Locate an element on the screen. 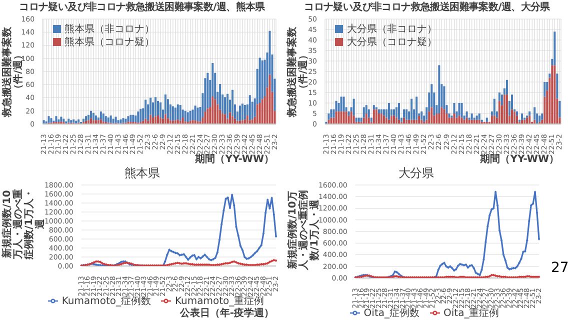 The width and height of the screenshot is (569, 320). x-axis-title: 公表日（年-疫学週） is located at coordinates (226, 314).